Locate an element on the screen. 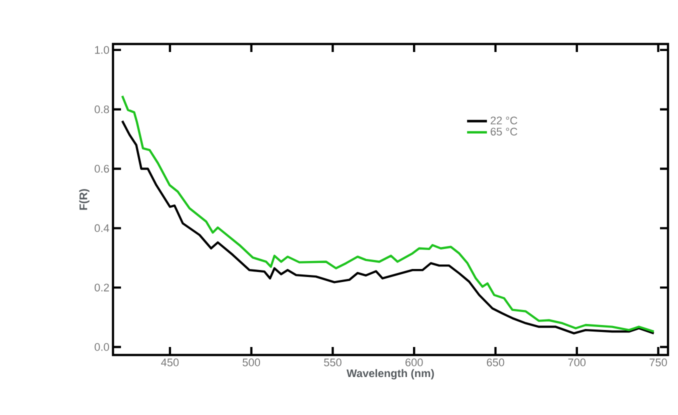 The width and height of the screenshot is (678, 415). legend-label: 65 °C is located at coordinates (504, 132).